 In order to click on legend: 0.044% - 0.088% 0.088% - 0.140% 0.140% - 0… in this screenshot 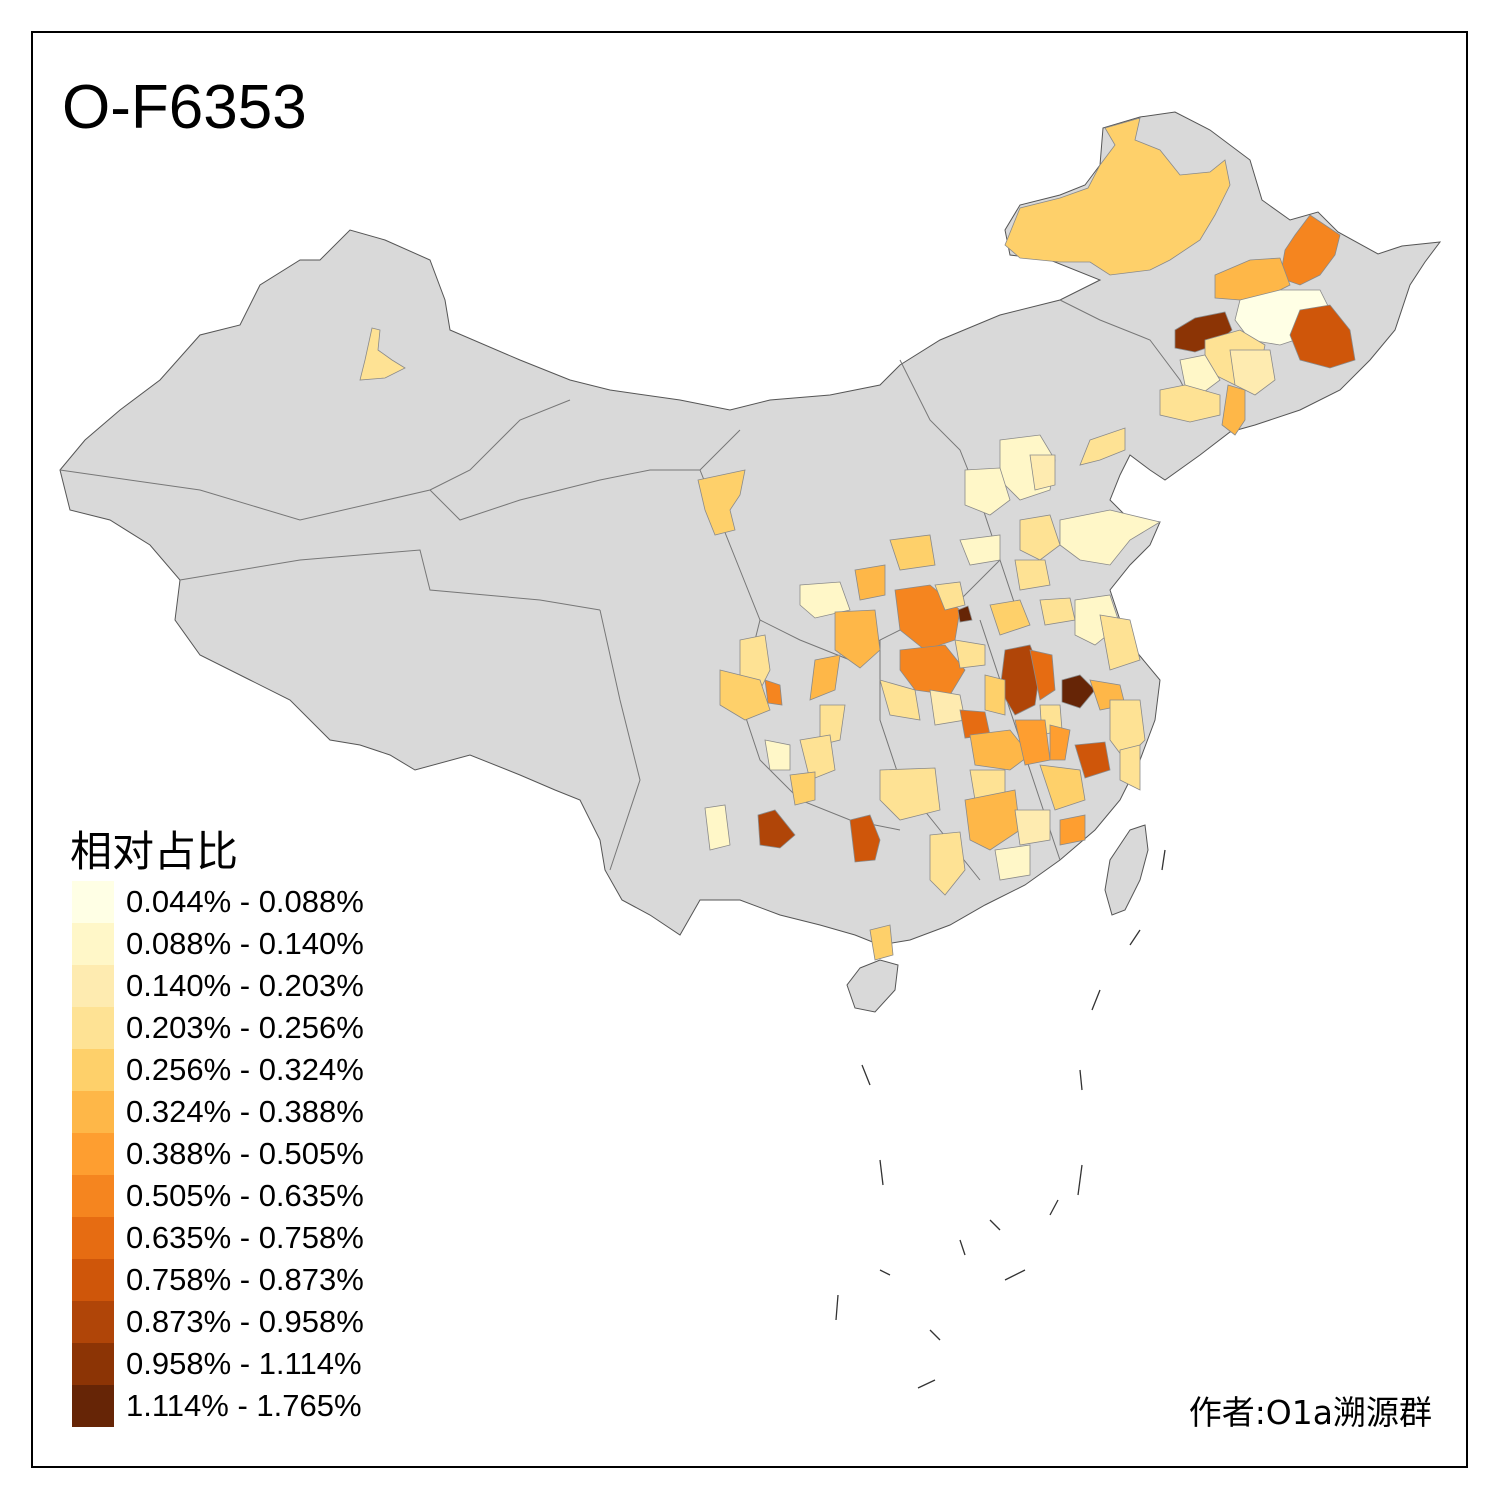, I will do `click(218, 1154)`.